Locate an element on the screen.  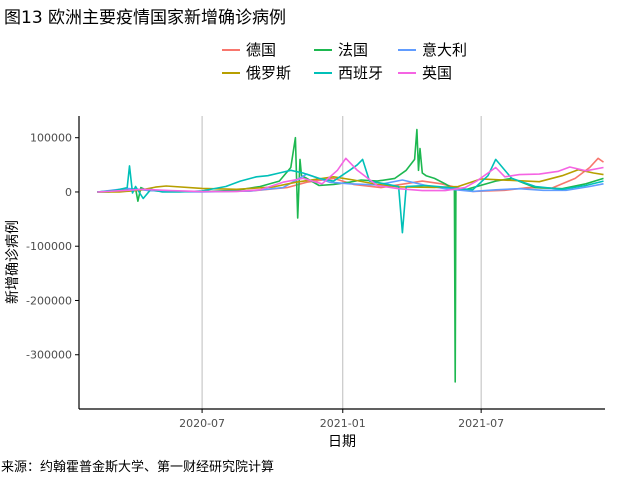
legend-swatch-france is located at coordinates (323, 50).